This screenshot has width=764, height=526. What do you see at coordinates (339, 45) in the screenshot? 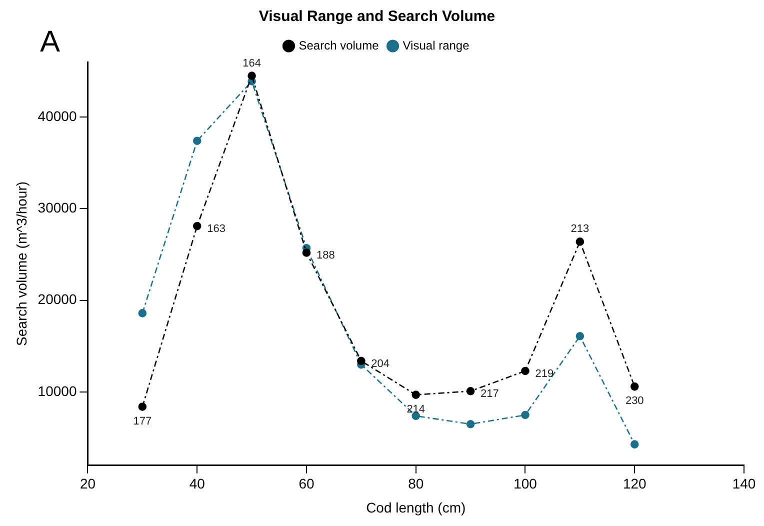
I see `legend-label: Search volume` at bounding box center [339, 45].